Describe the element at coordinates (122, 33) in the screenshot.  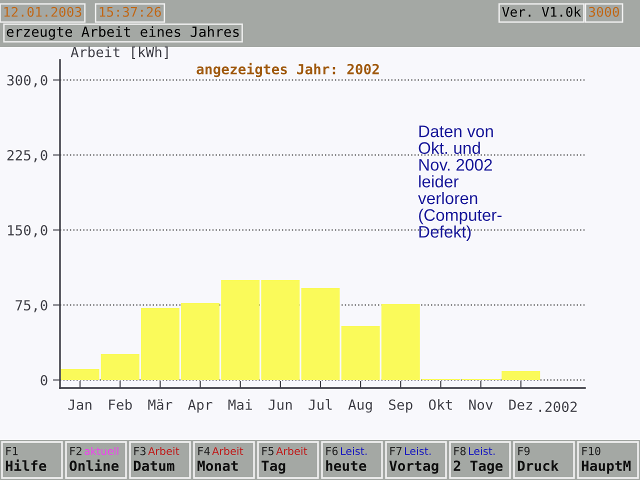
I see `chart-title: erzeugte Arbeit eines Jahres` at that location.